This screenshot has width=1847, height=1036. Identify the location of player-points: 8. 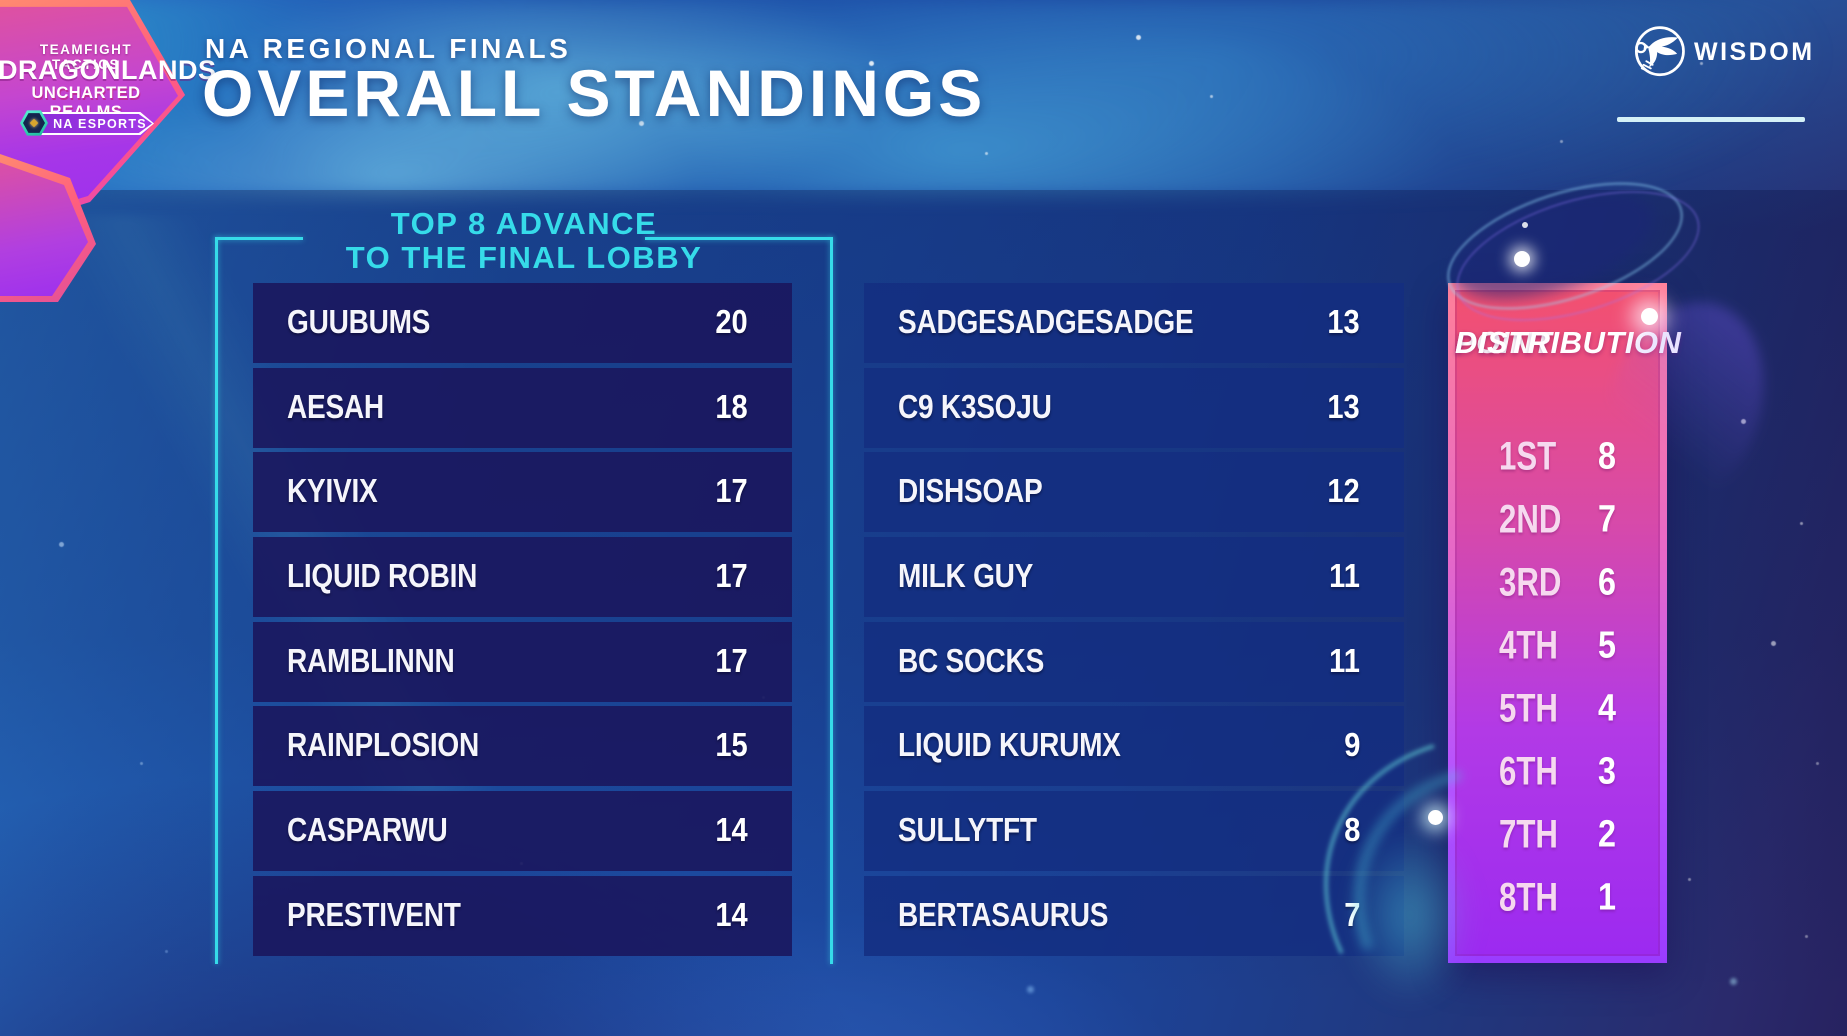
(1351, 830).